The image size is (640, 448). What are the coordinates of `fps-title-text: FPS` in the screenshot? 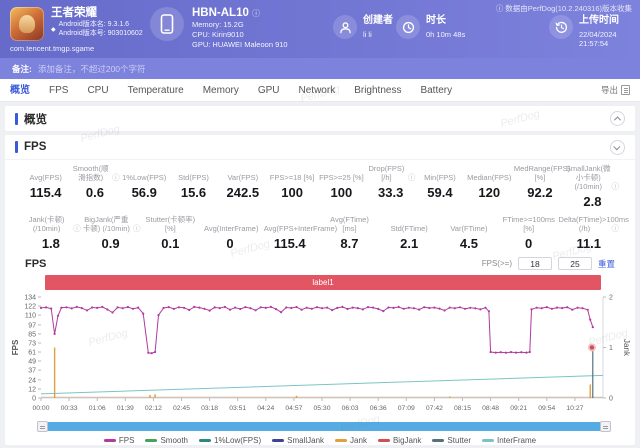 It's located at (35, 147).